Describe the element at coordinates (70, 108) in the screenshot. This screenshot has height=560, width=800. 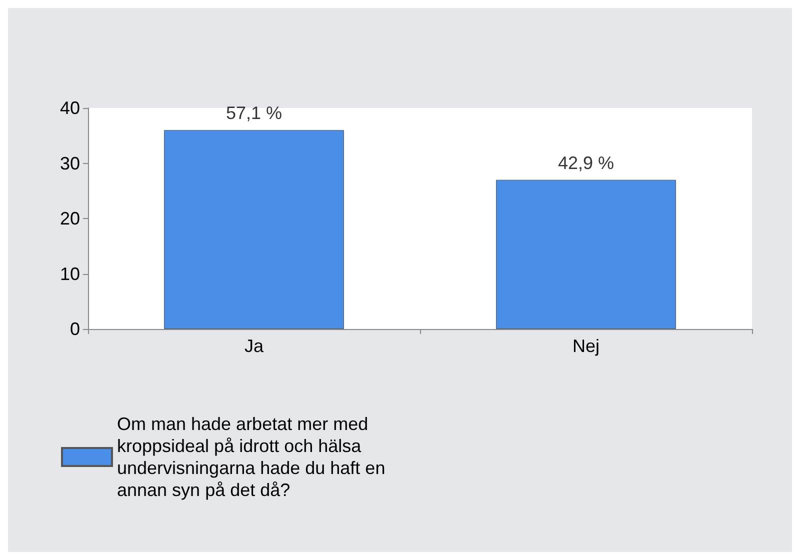
I see `y-tick-label: 40` at that location.